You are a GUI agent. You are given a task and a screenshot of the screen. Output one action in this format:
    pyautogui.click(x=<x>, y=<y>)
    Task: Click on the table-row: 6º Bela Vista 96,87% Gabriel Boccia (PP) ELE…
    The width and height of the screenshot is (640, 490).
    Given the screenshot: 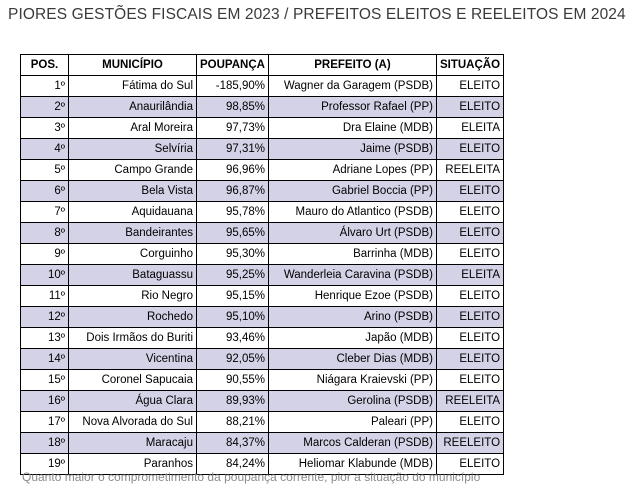 What is the action you would take?
    pyautogui.click(x=262, y=191)
    